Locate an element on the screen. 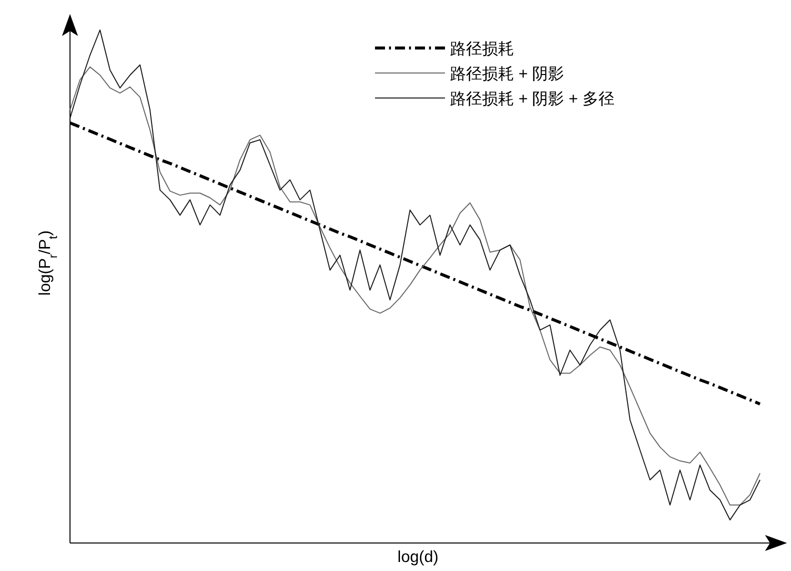 This screenshot has height=571, width=791. legend-label: 路径损耗 + 阴影 is located at coordinates (507, 74).